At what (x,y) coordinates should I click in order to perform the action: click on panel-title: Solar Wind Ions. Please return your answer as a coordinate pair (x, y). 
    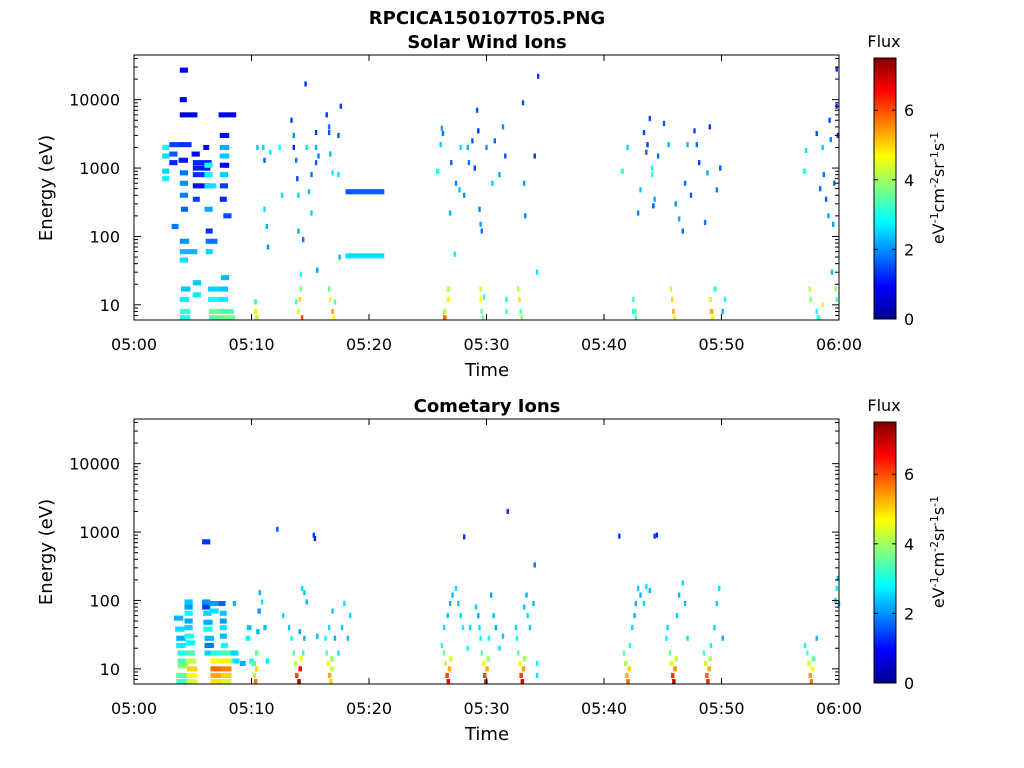
    Looking at the image, I should click on (486, 42).